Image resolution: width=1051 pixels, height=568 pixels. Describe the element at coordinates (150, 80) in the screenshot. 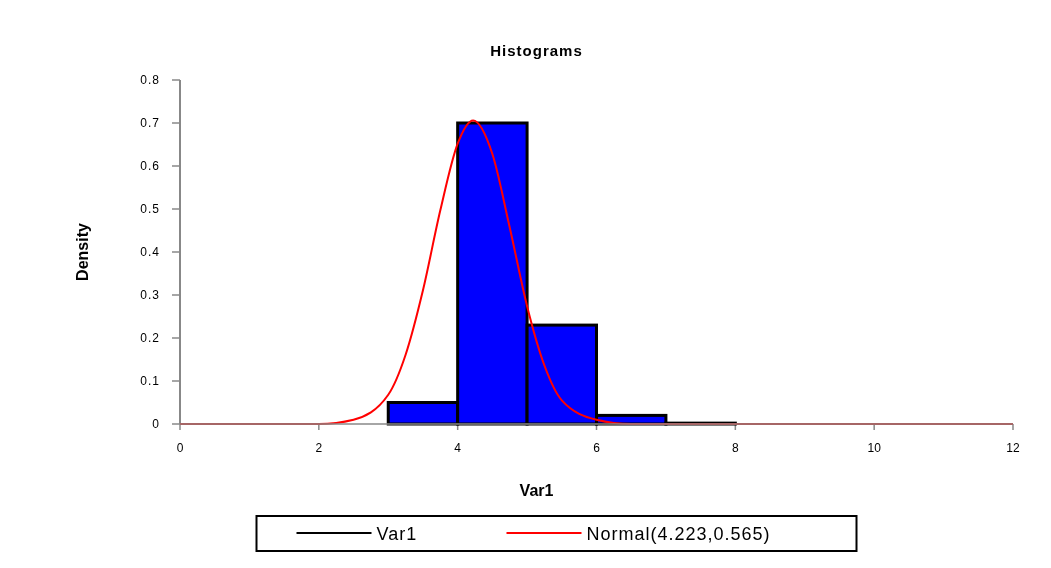

I see `y-tick-label: 0.8` at that location.